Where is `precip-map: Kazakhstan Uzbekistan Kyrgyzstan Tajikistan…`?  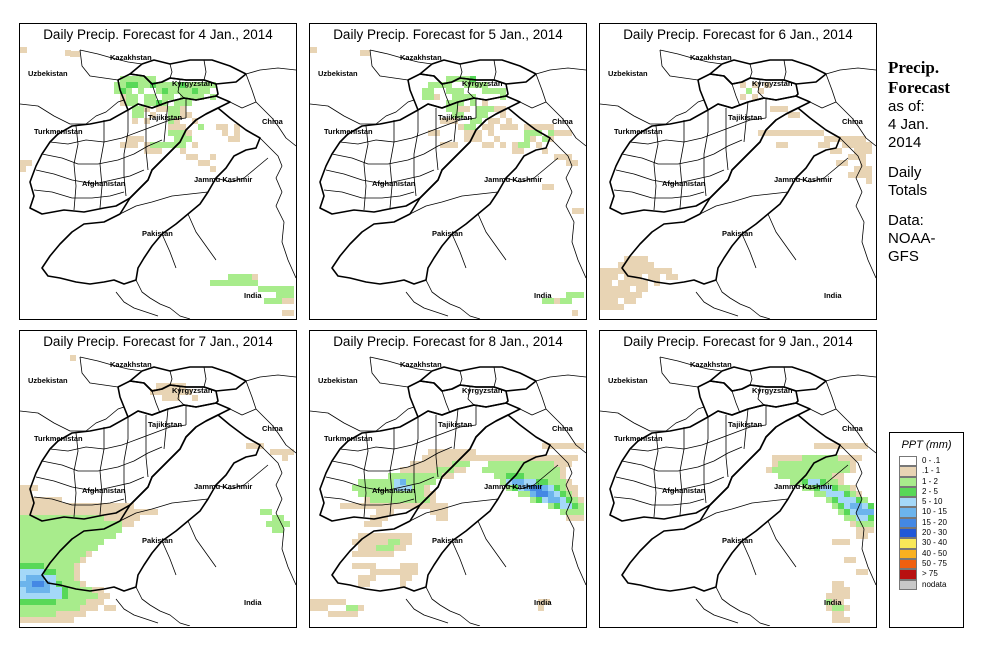
precip-map: Kazakhstan Uzbekistan Kyrgyzstan Tajikistan… is located at coordinates (158, 489).